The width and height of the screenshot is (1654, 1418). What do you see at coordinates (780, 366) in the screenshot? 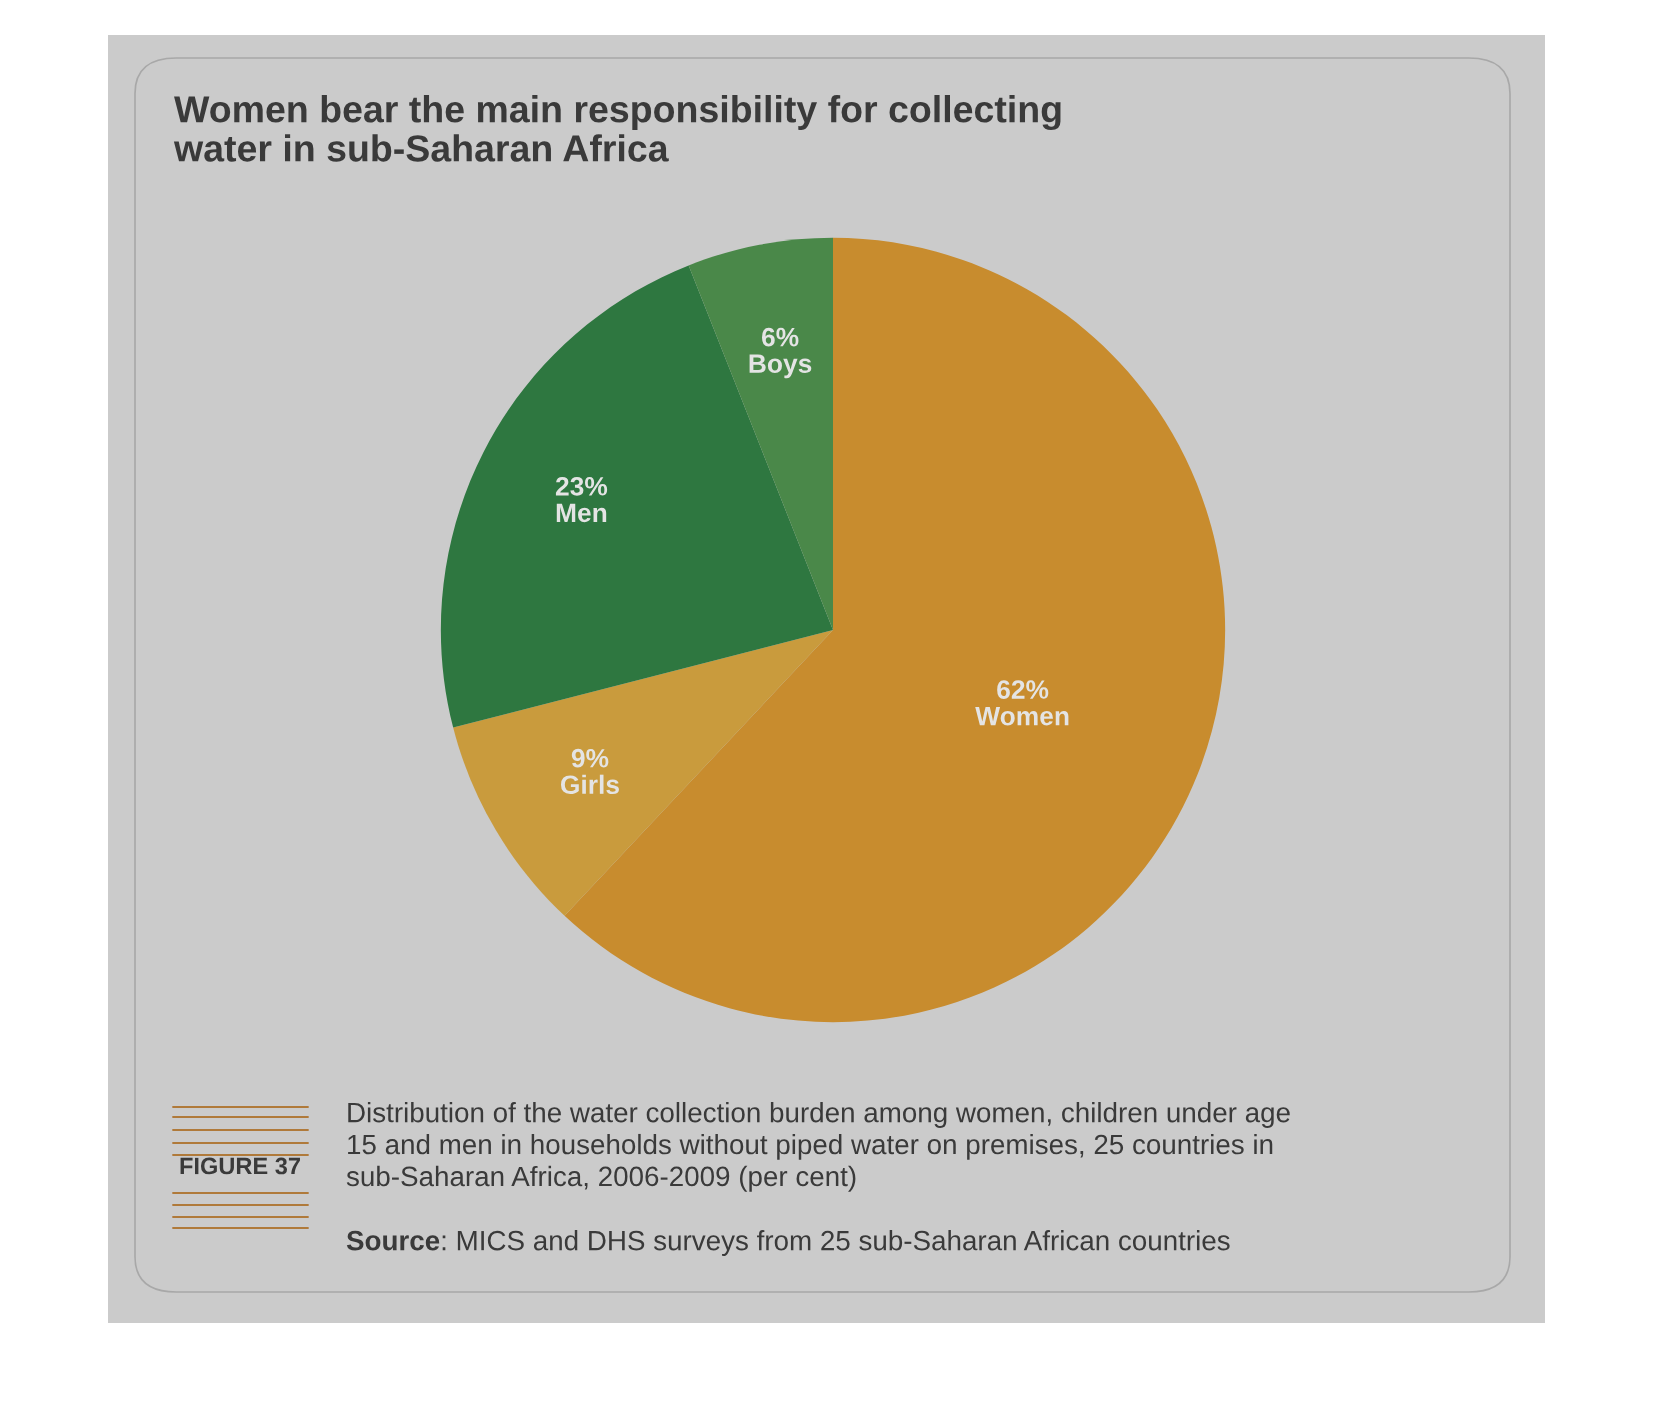
I see `slice-label: Boys` at bounding box center [780, 366].